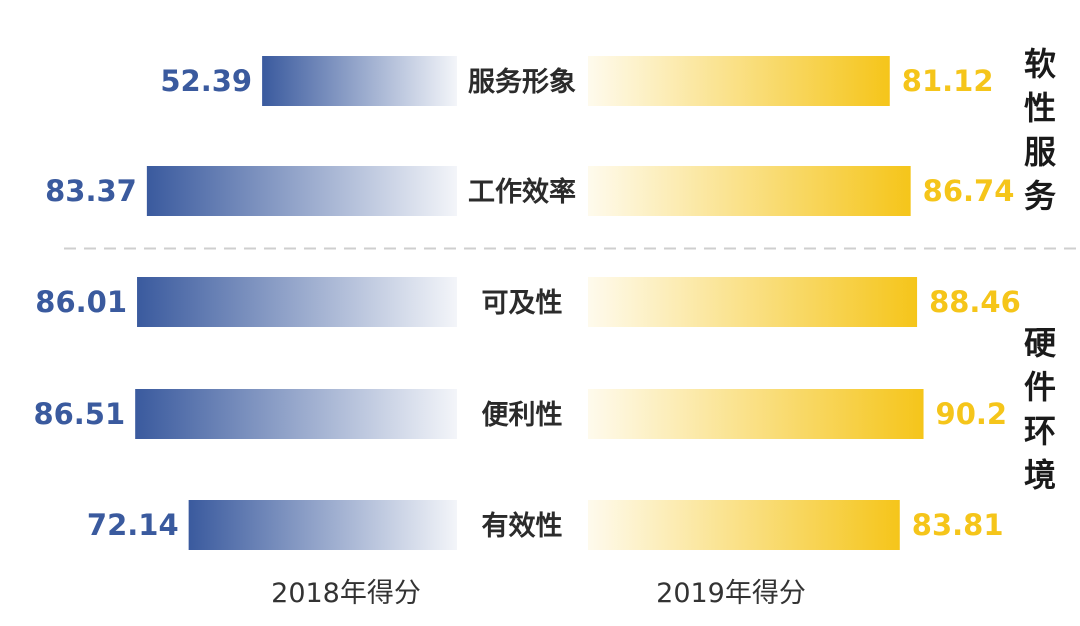  Describe the element at coordinates (972, 414) in the screenshot. I see `value-label-2019-3: 90.2` at that location.